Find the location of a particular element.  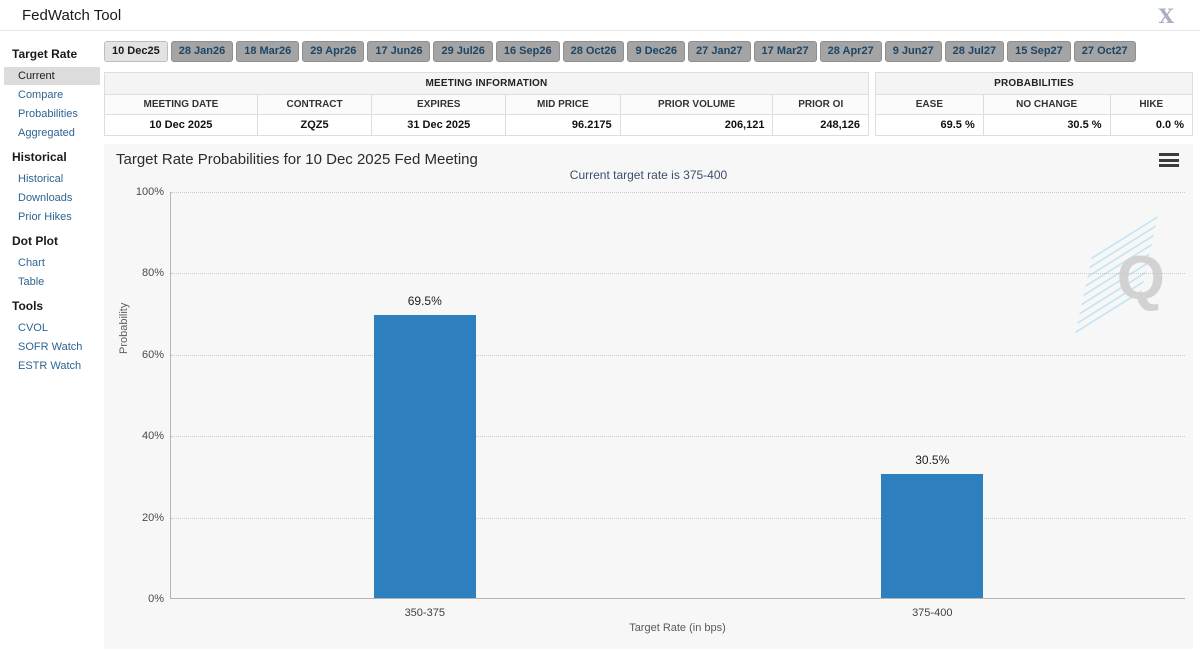

y-tick-label: 80% is located at coordinates (152, 273).